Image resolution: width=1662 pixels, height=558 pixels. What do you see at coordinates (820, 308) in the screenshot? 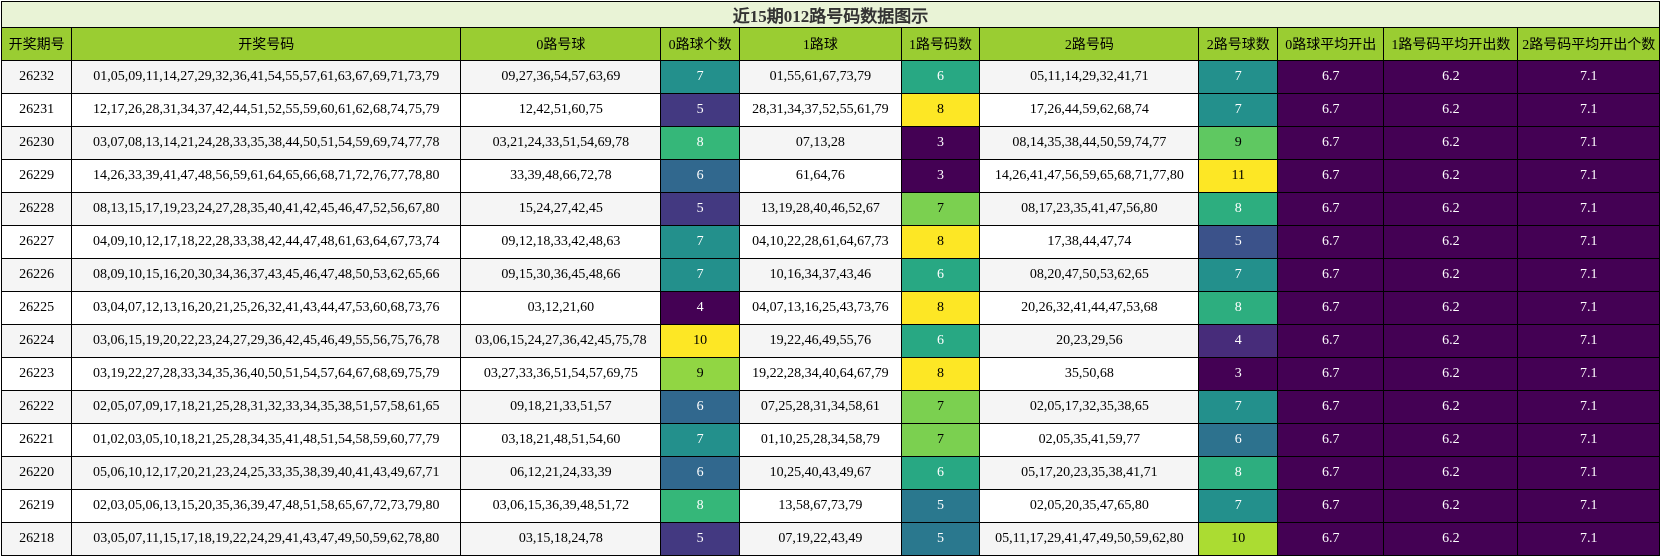
I see `cell-route1-balls: 04,07,13,16,25,43,73,76` at bounding box center [820, 308].